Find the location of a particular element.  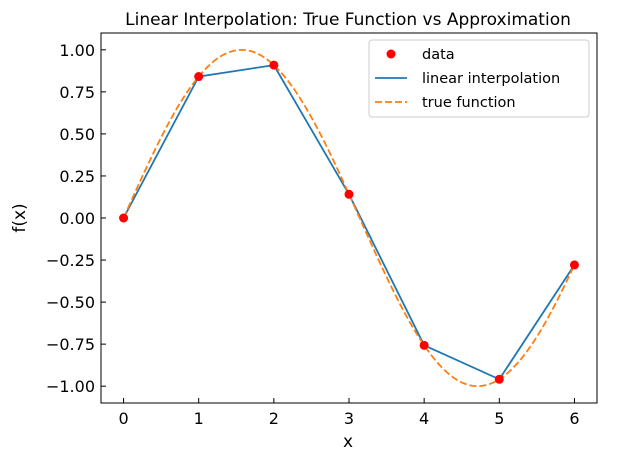

y-tick-label: −1.00 is located at coordinates (70, 386).